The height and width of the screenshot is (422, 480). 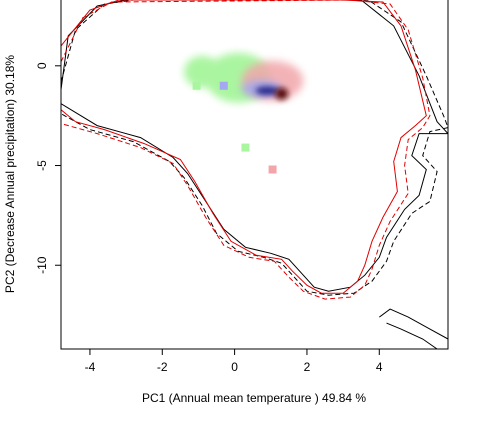 What do you see at coordinates (42, 65) in the screenshot?
I see `y-tick-label: 0` at bounding box center [42, 65].